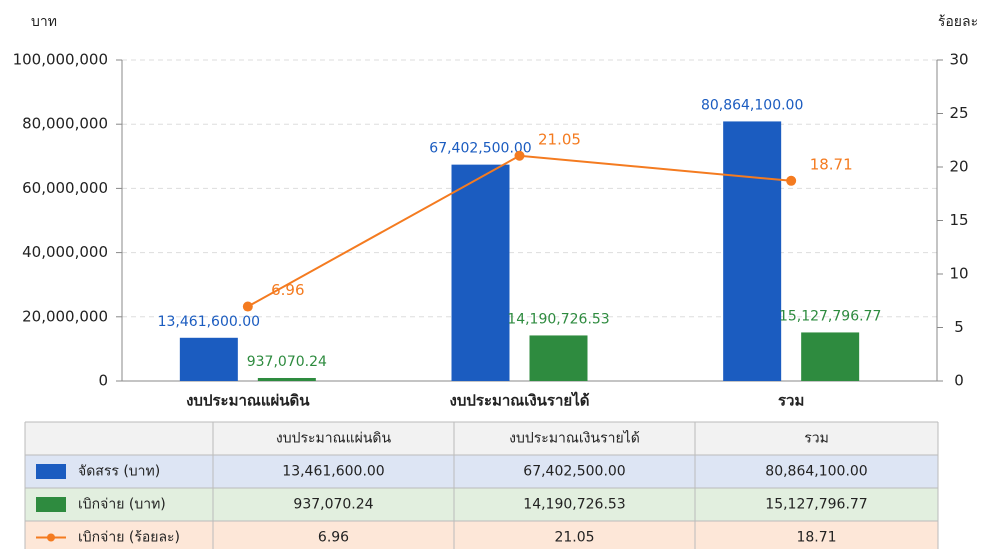  What do you see at coordinates (574, 472) in the screenshot?
I see `table-cell: 67,402,500.00` at bounding box center [574, 472].